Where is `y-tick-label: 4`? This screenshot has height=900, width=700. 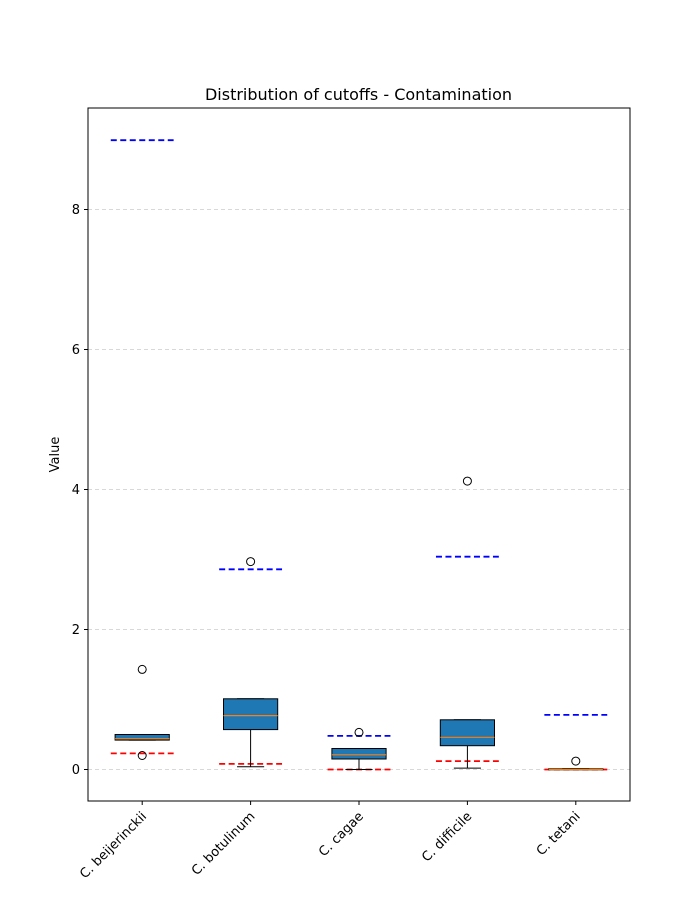
y-tick-label: 4 is located at coordinates (76, 490).